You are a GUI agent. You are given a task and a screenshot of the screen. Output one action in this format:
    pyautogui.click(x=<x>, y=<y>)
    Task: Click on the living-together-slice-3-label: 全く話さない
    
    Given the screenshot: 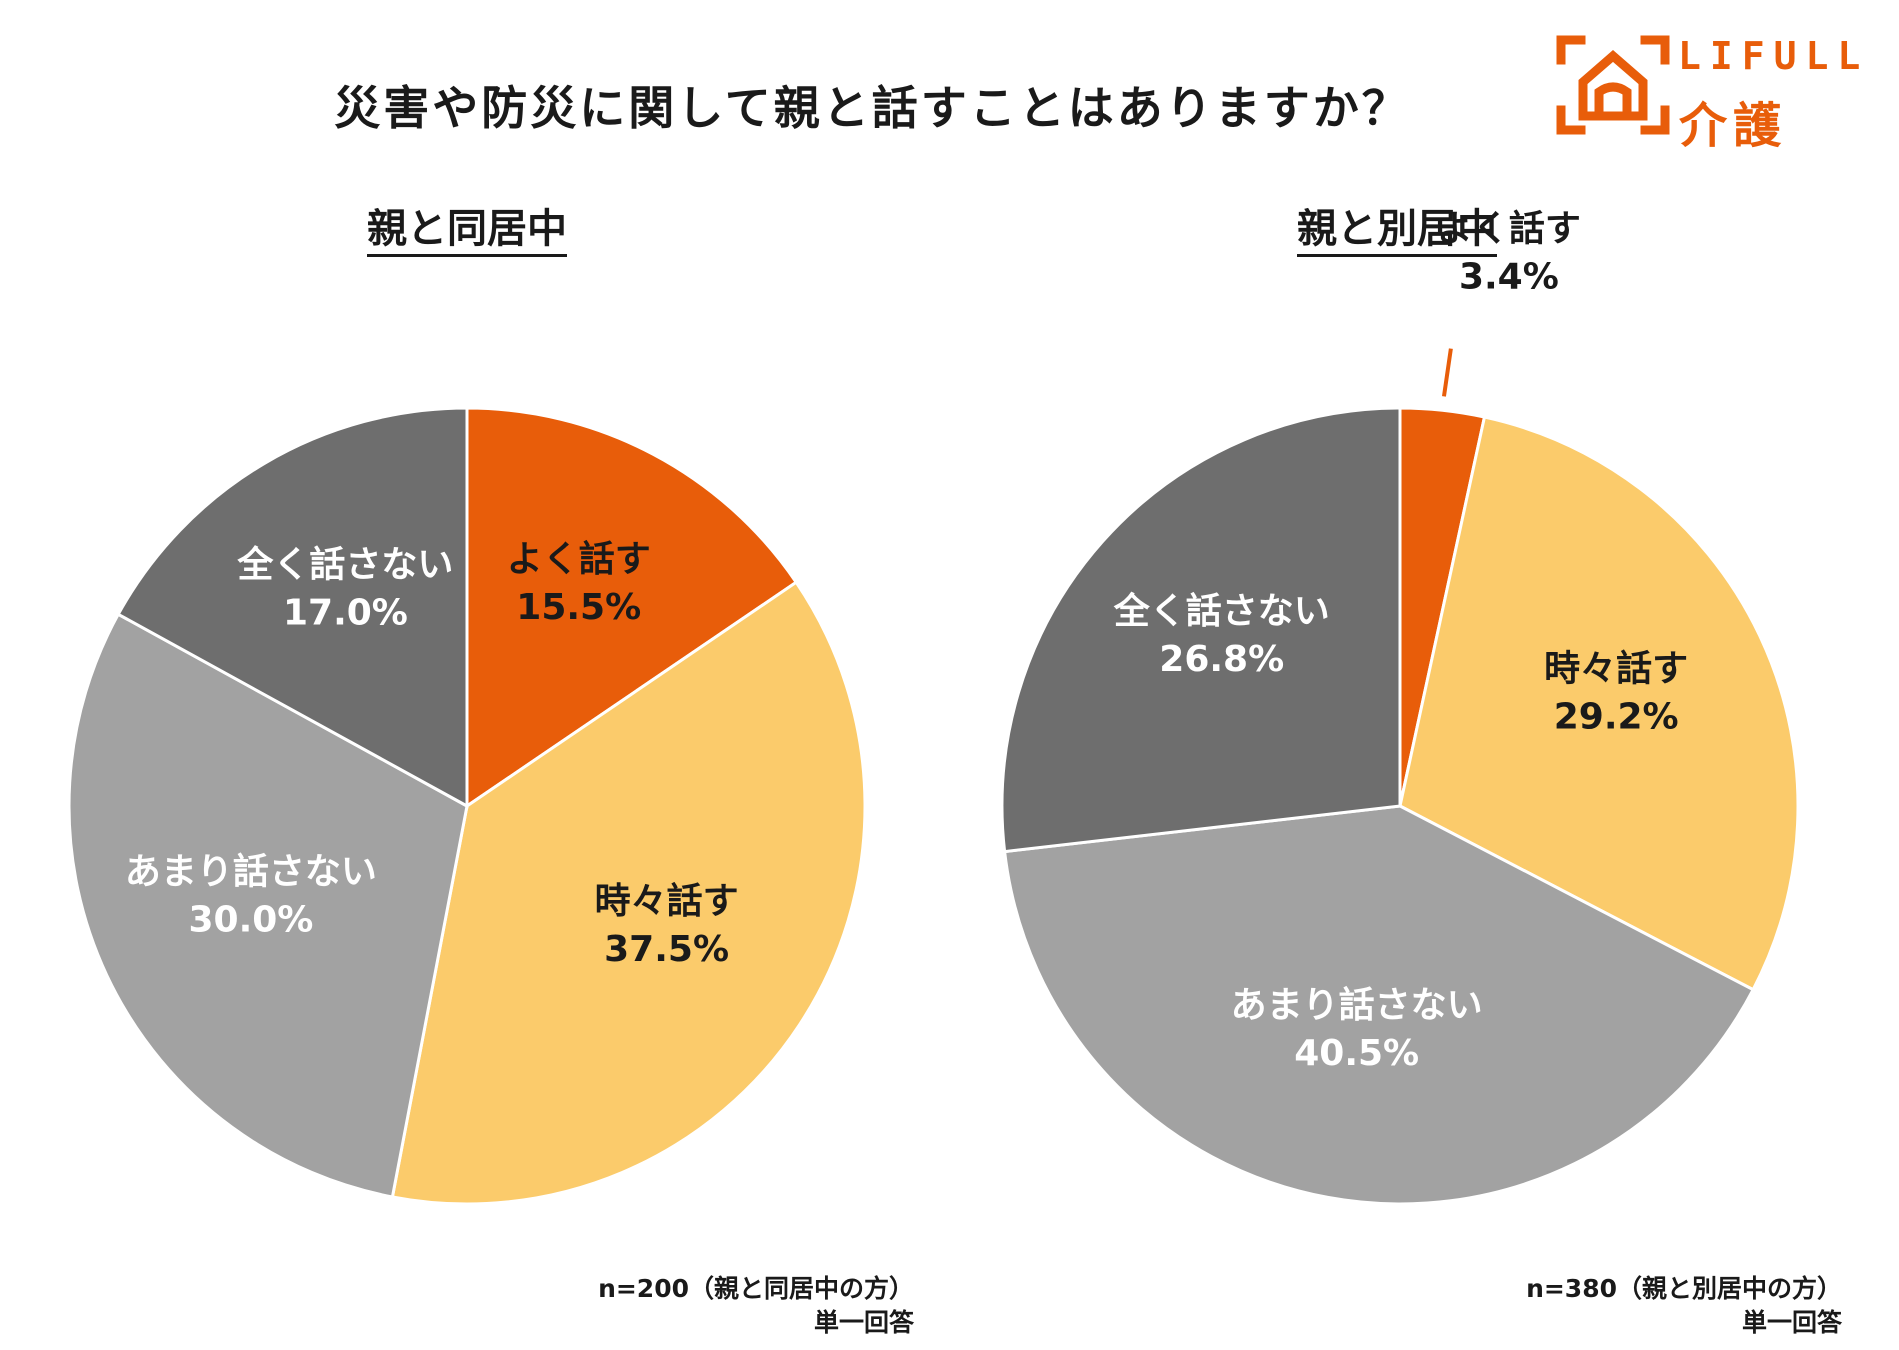 What is the action you would take?
    pyautogui.click(x=344, y=564)
    